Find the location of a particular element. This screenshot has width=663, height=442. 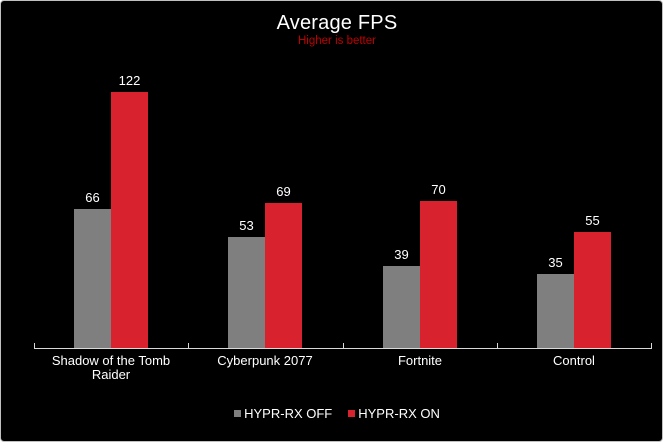

bar-value-label: 53 is located at coordinates (246, 225).